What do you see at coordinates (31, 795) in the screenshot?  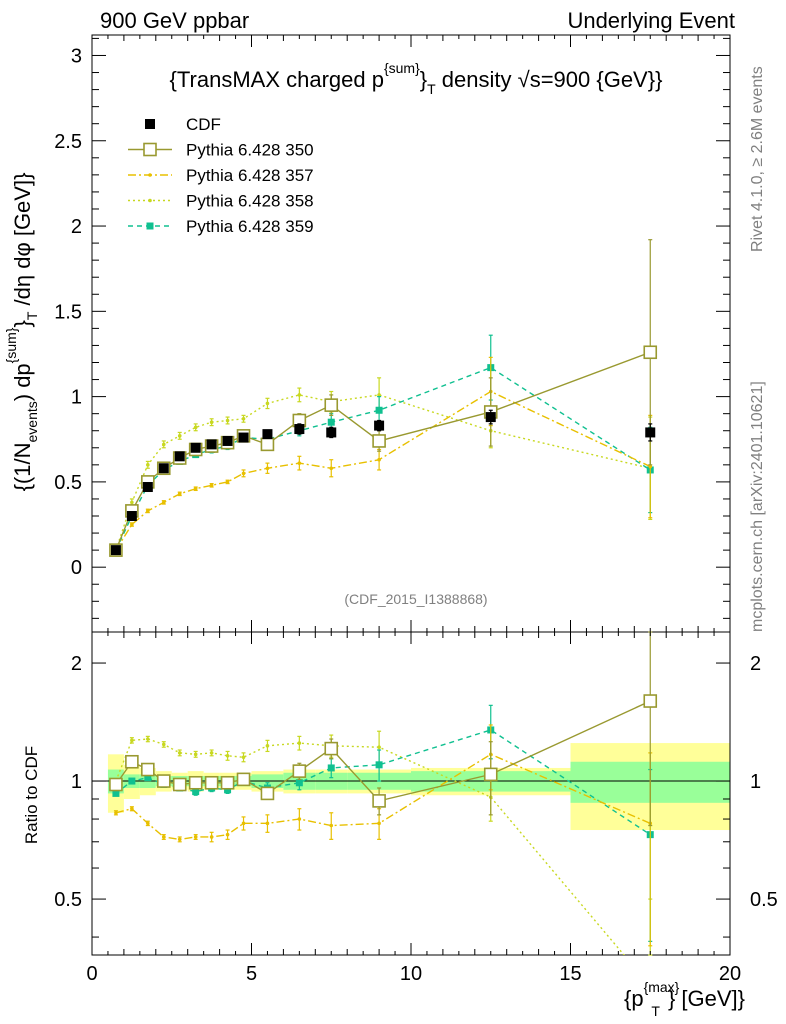 I see `ratio-y-axis-label: Ratio to CDF` at bounding box center [31, 795].